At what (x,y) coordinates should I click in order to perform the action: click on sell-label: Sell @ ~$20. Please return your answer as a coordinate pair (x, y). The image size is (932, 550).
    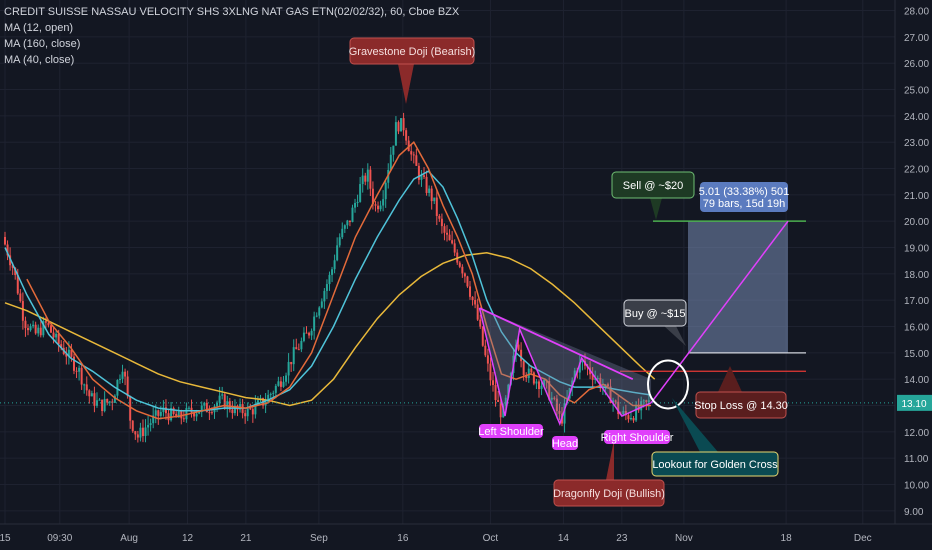
    Looking at the image, I should click on (653, 195).